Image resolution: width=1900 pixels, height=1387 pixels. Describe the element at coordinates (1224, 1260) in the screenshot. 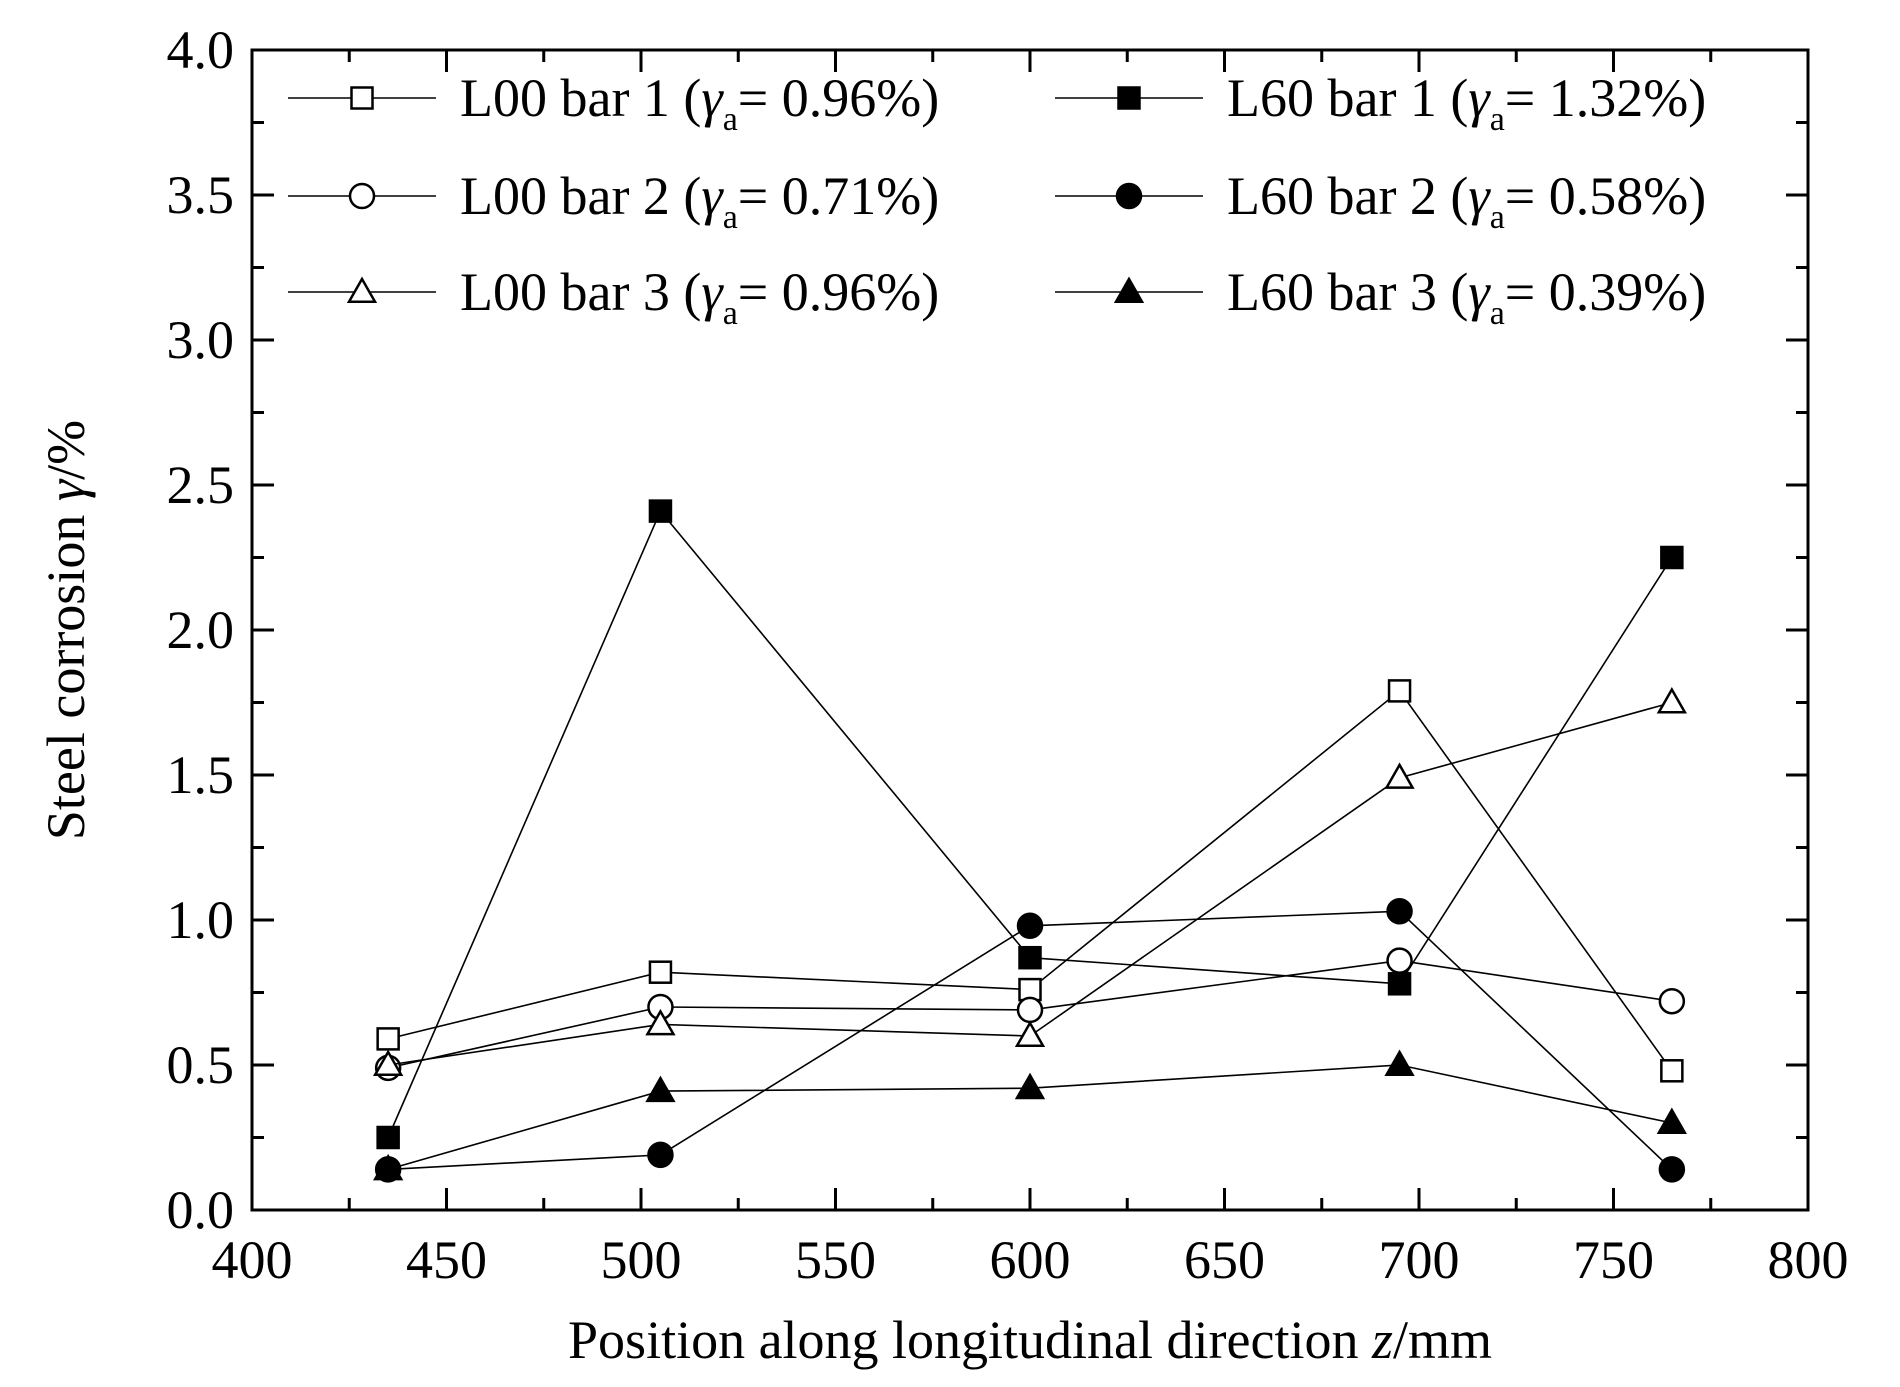

I see `x-tick-label: 650` at that location.